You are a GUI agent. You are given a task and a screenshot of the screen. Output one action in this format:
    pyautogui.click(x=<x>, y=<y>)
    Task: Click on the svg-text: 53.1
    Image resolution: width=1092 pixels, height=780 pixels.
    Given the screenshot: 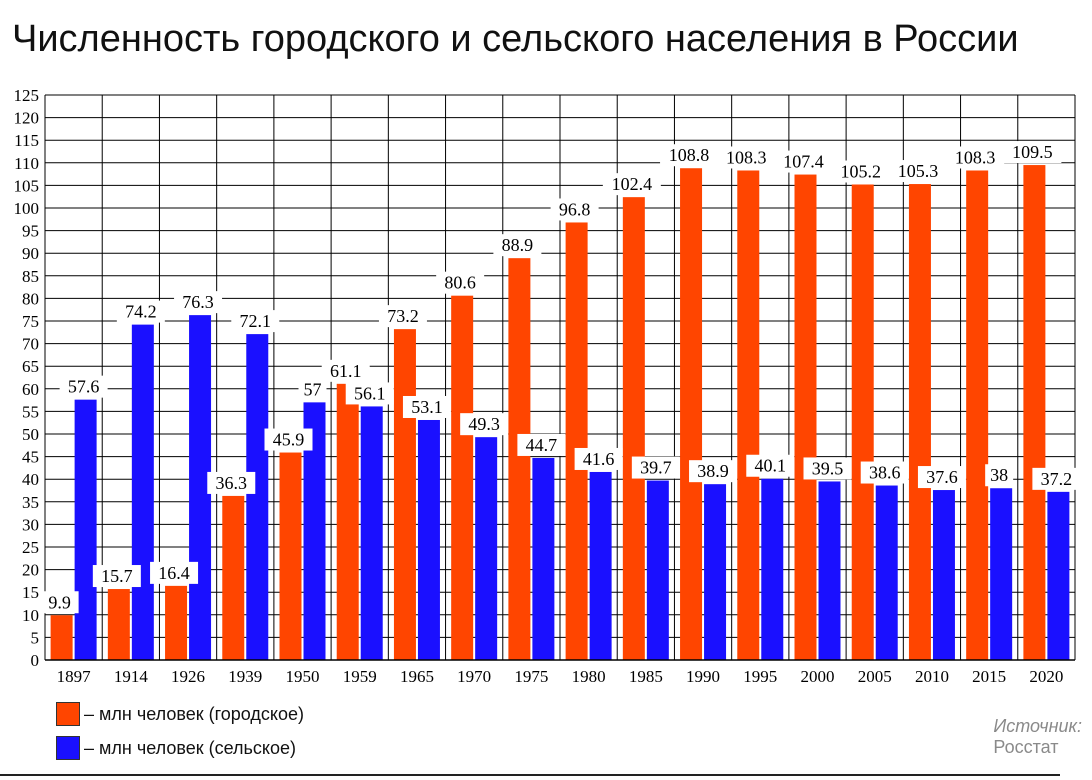 What is the action you would take?
    pyautogui.click(x=427, y=407)
    